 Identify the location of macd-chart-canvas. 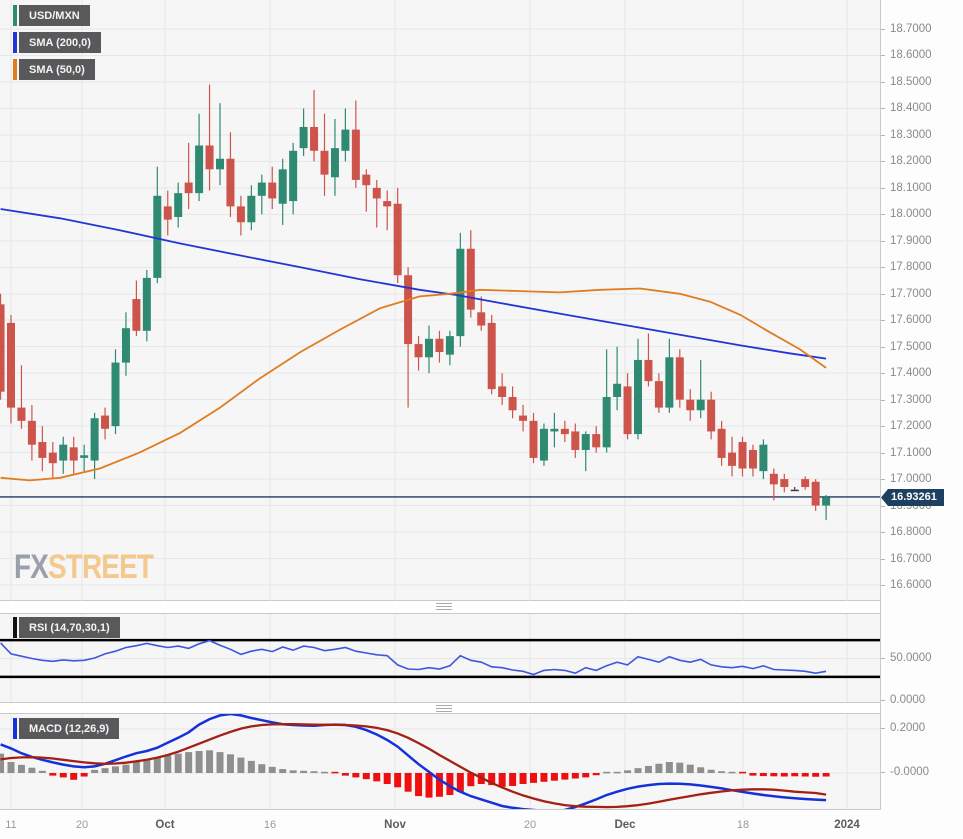
(440, 761).